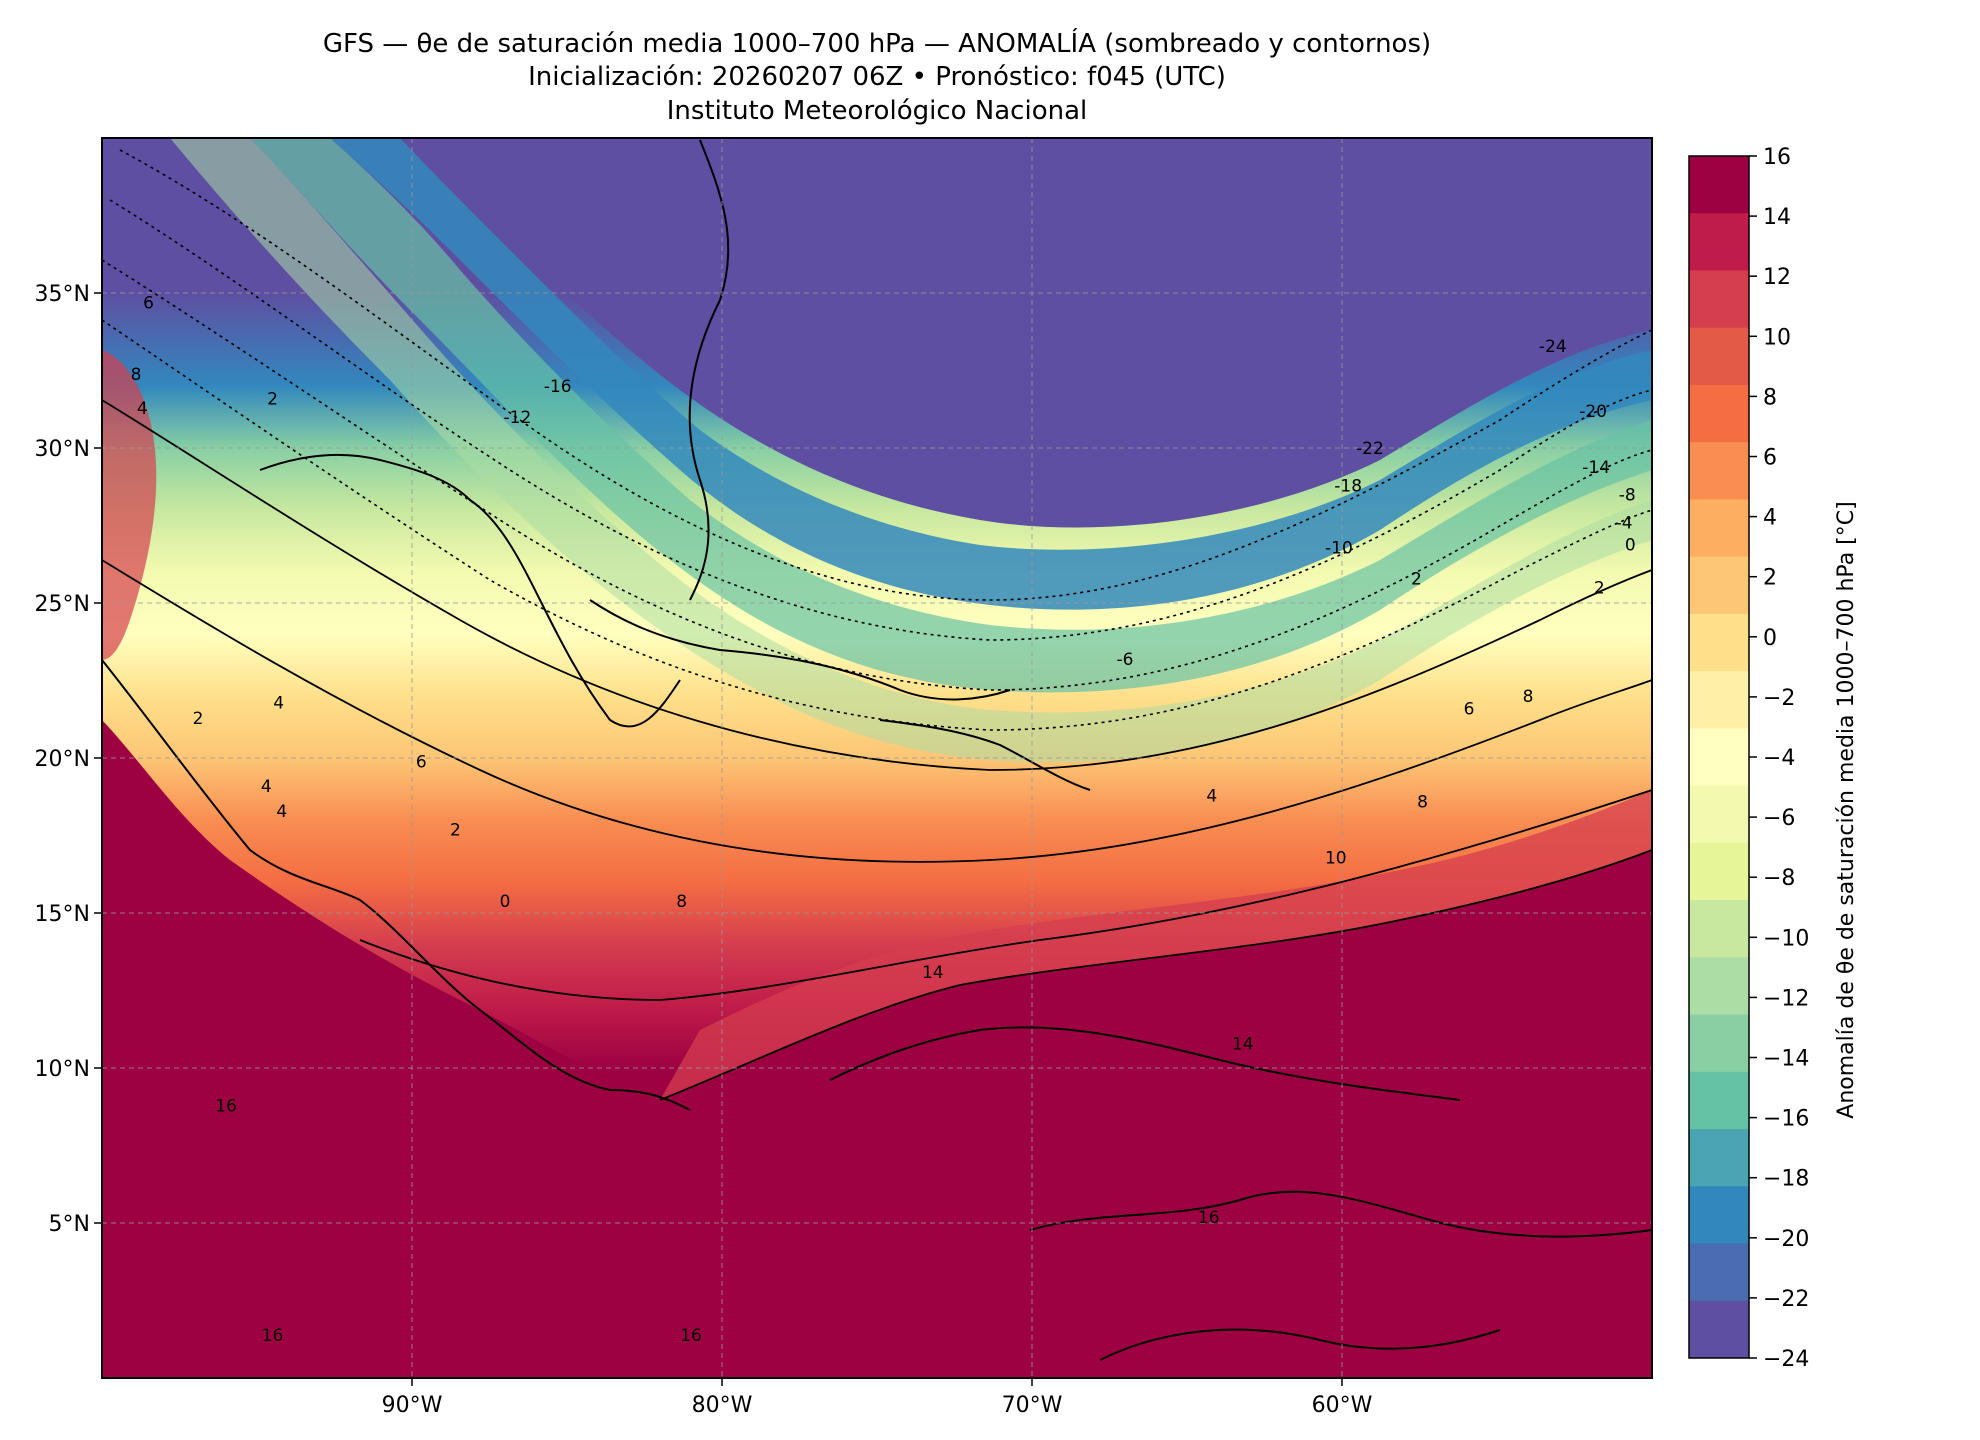  What do you see at coordinates (1596, 468) in the screenshot?
I see `contour-label: -14` at bounding box center [1596, 468].